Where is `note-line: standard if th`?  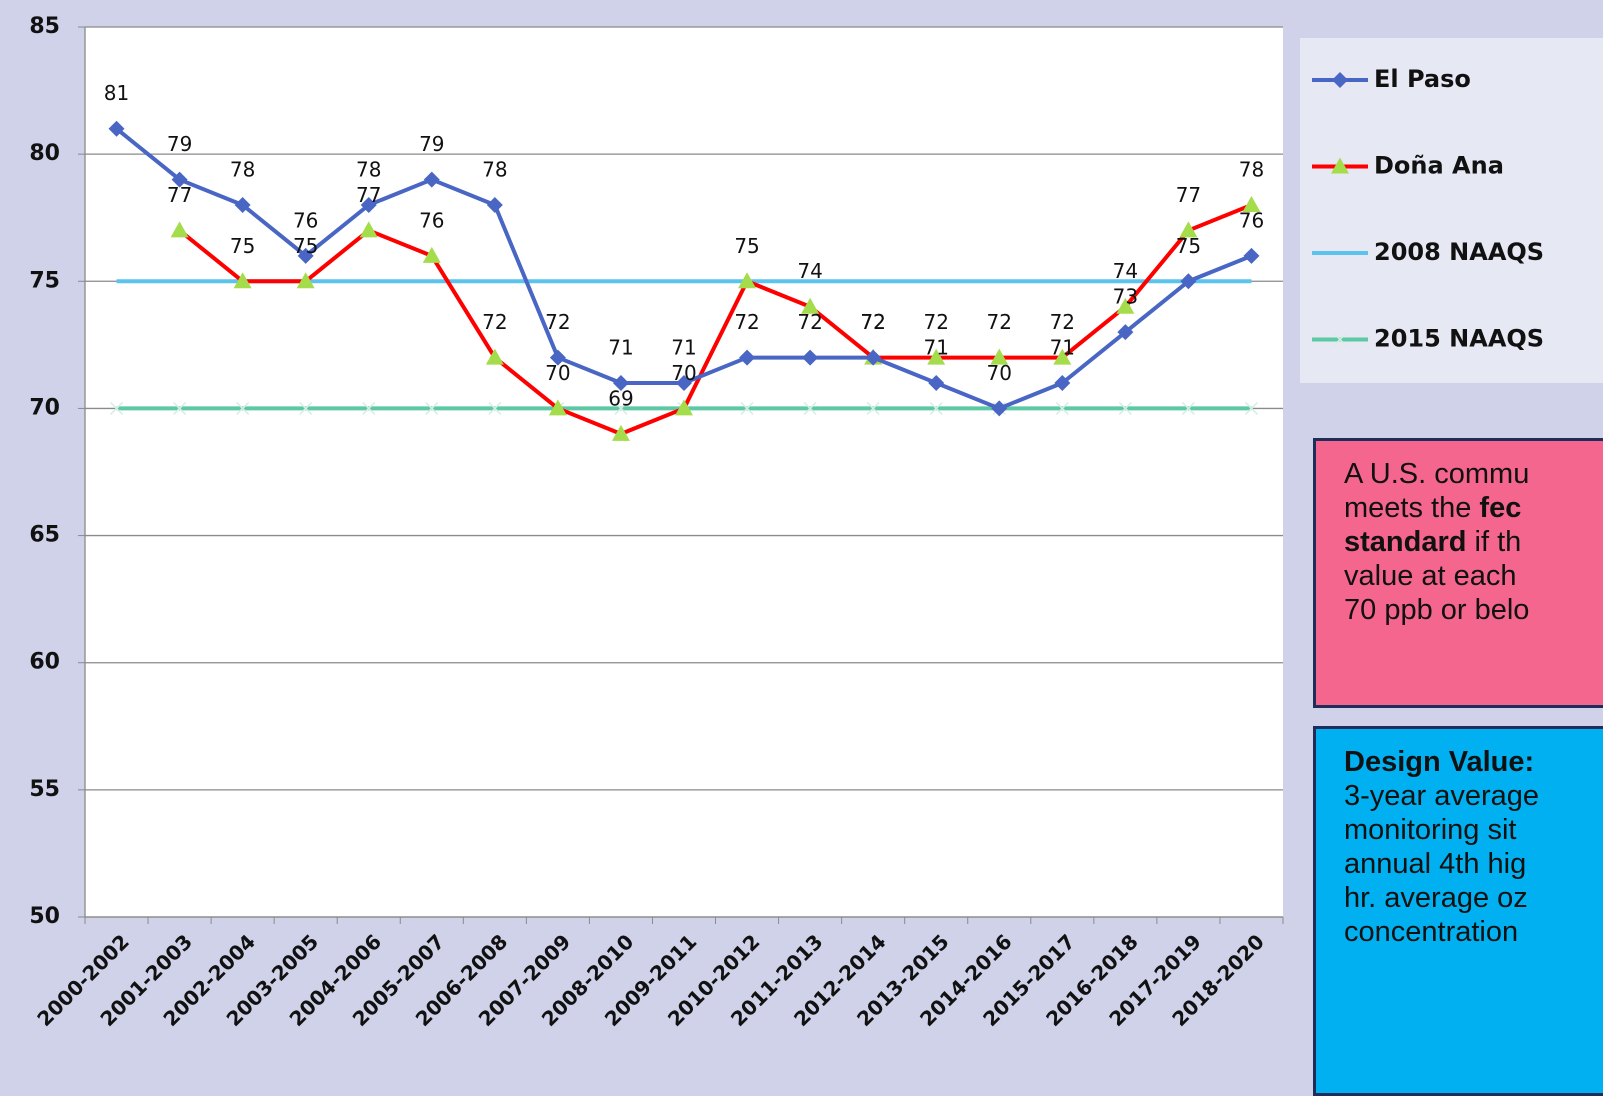
note-line: standard if th is located at coordinates (1473, 542).